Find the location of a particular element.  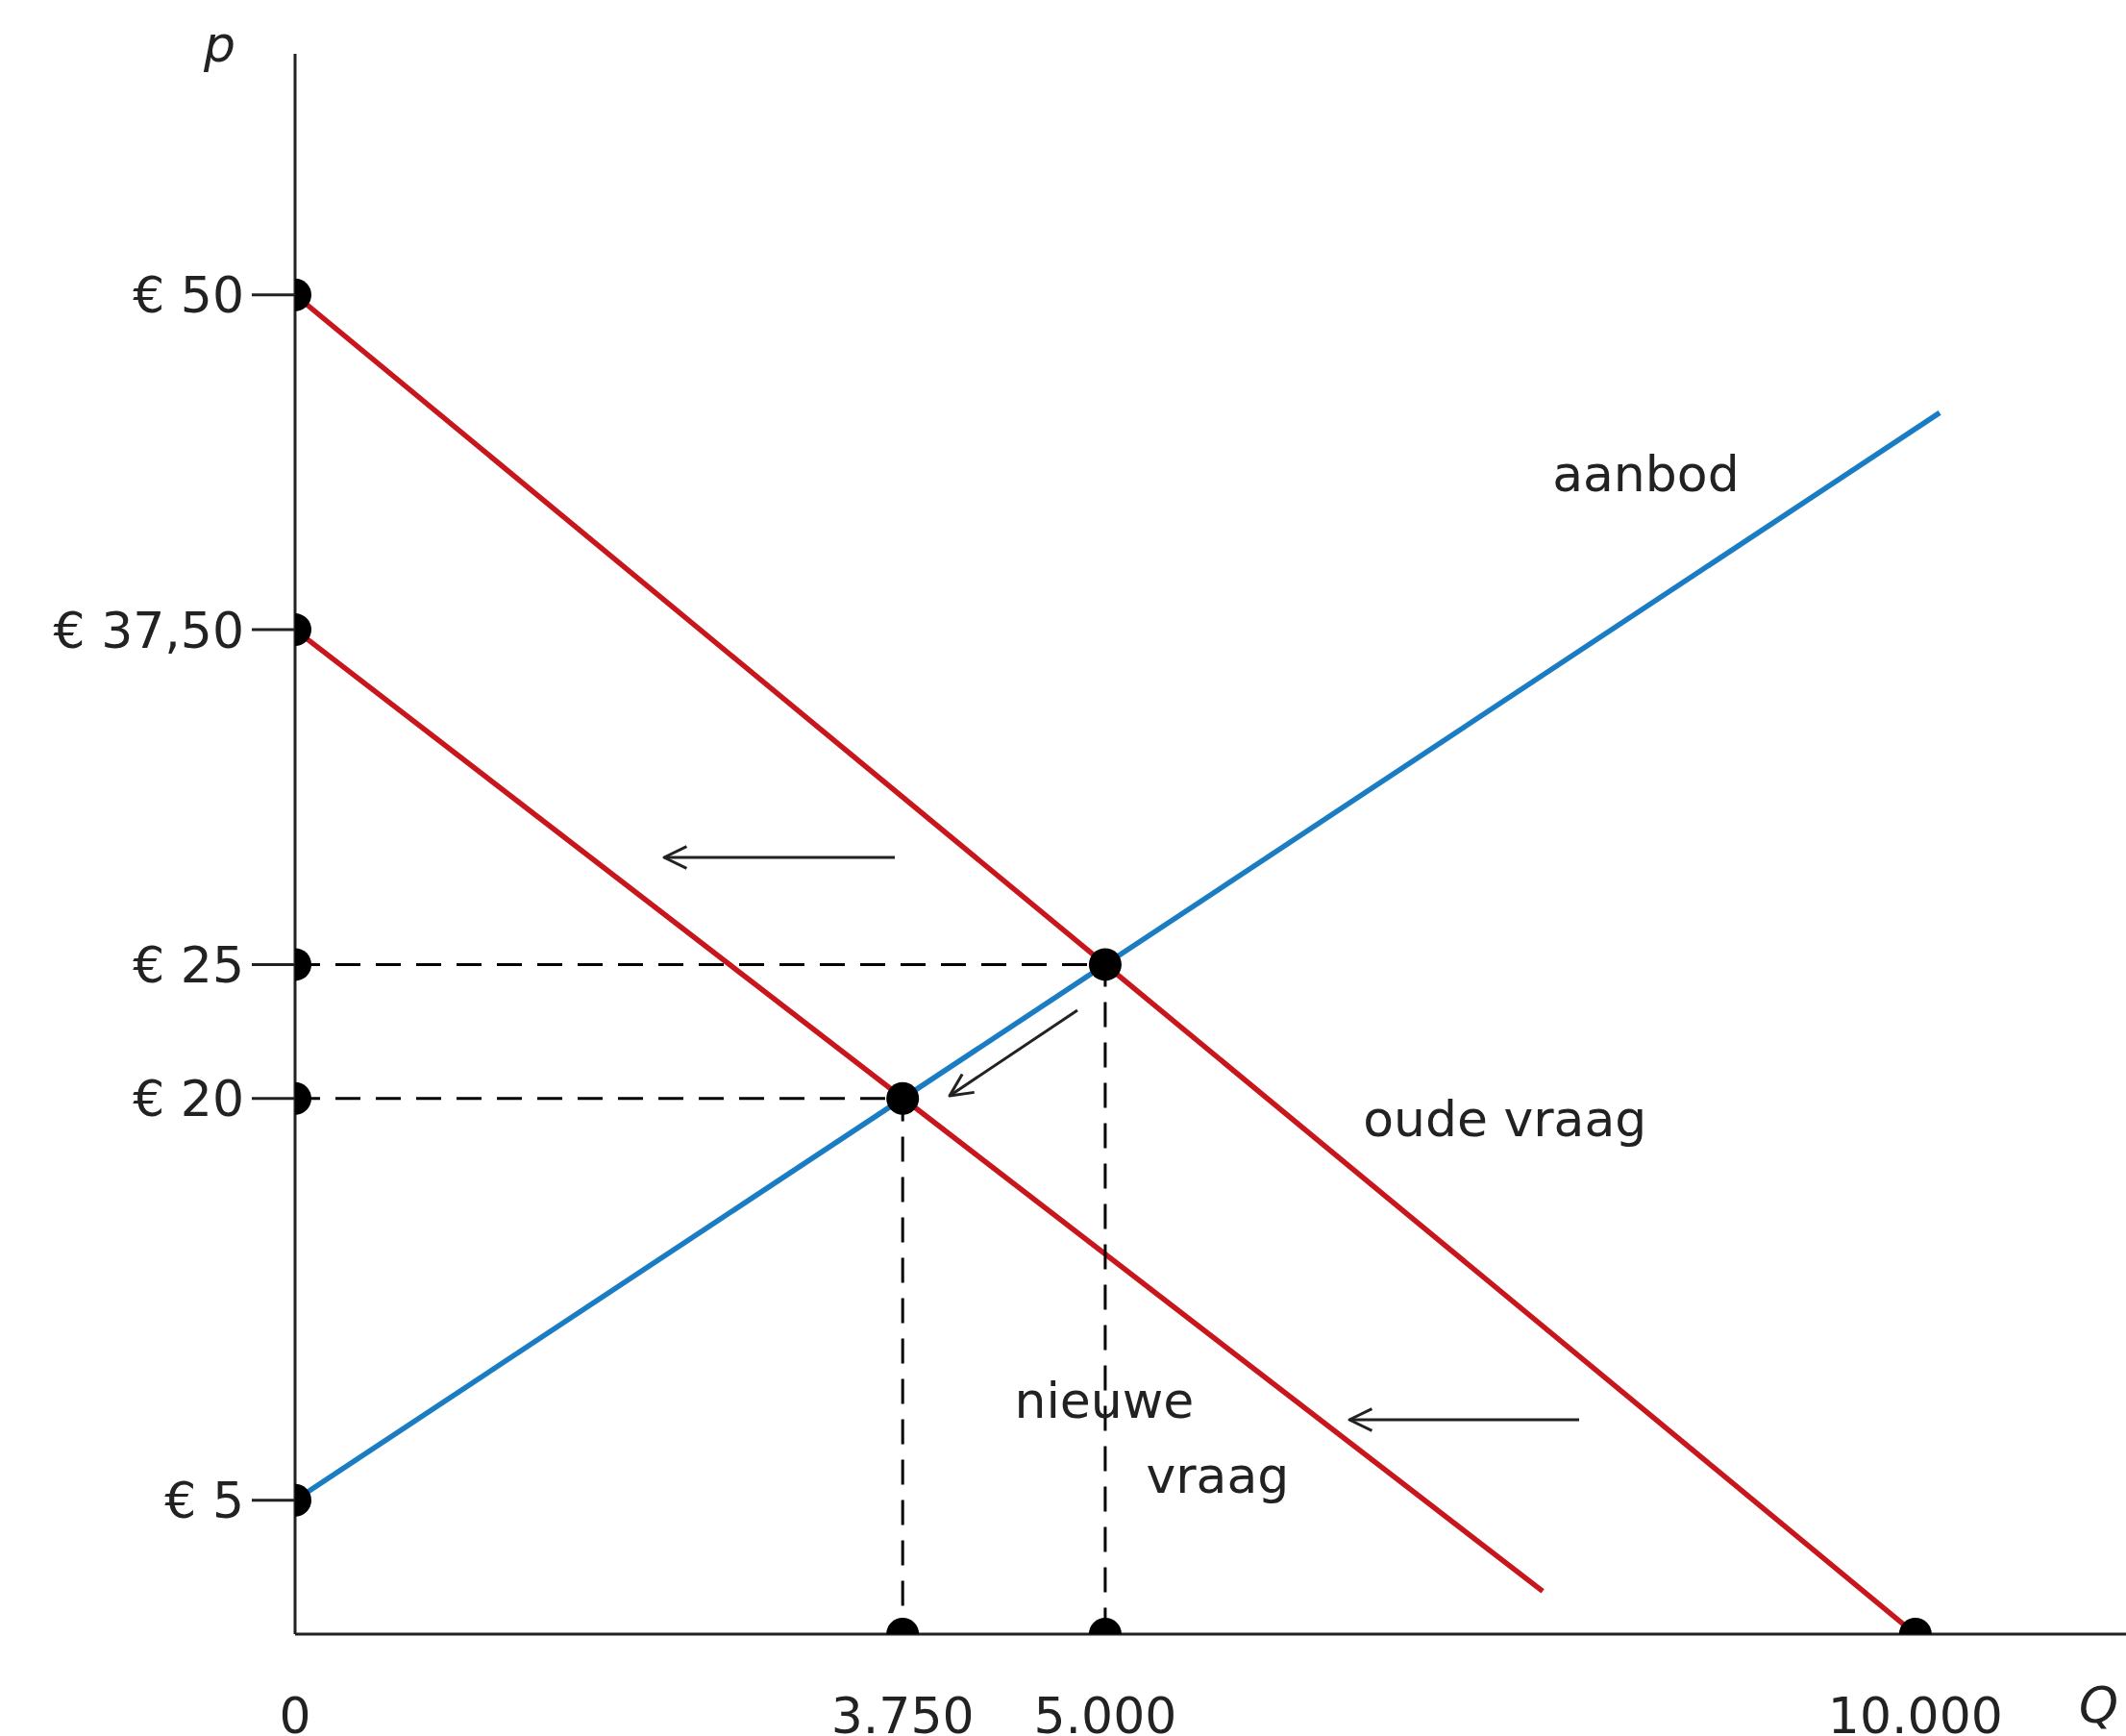

y-tick-label: € 20 is located at coordinates (188, 1099).